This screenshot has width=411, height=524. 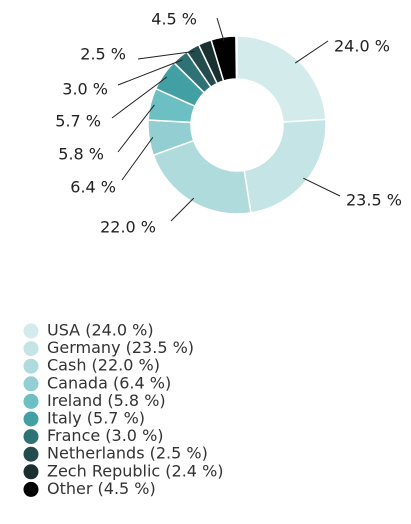 I want to click on value-label: 6.4 %, so click(x=93, y=187).